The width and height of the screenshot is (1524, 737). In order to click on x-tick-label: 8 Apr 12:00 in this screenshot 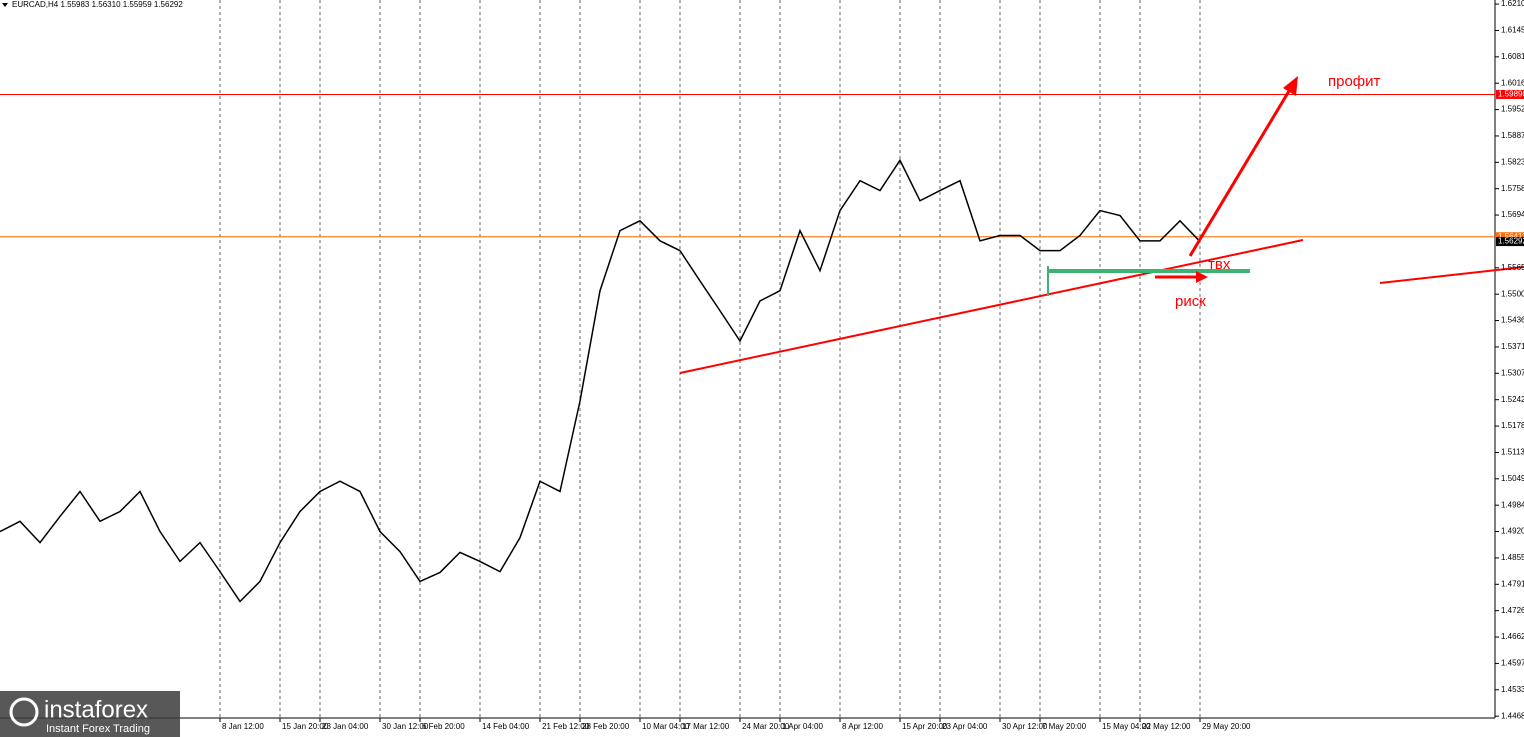, I will do `click(862, 726)`.